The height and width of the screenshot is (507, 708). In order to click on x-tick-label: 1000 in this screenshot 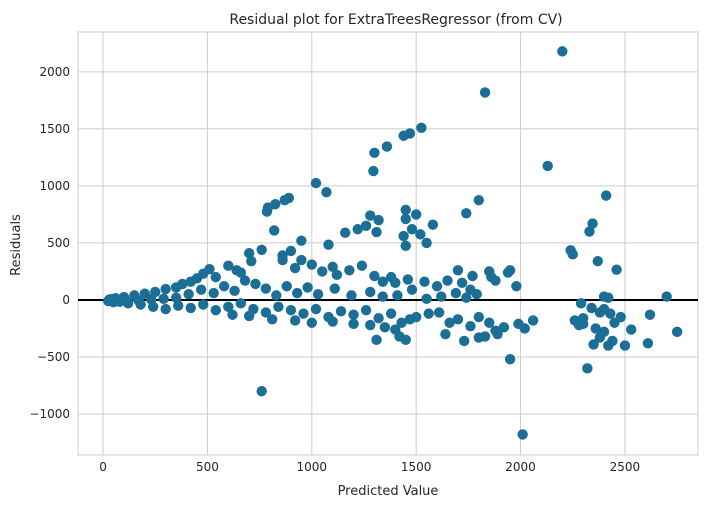, I will do `click(312, 467)`.